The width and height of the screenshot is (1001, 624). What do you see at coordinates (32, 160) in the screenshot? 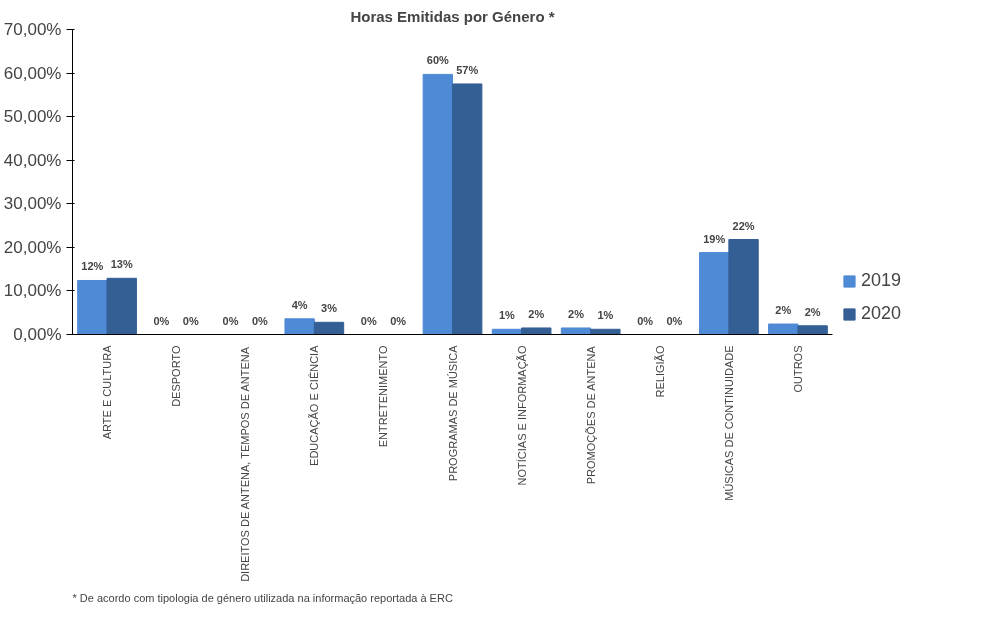
I see `y-tick-label: 40,00%` at bounding box center [32, 160].